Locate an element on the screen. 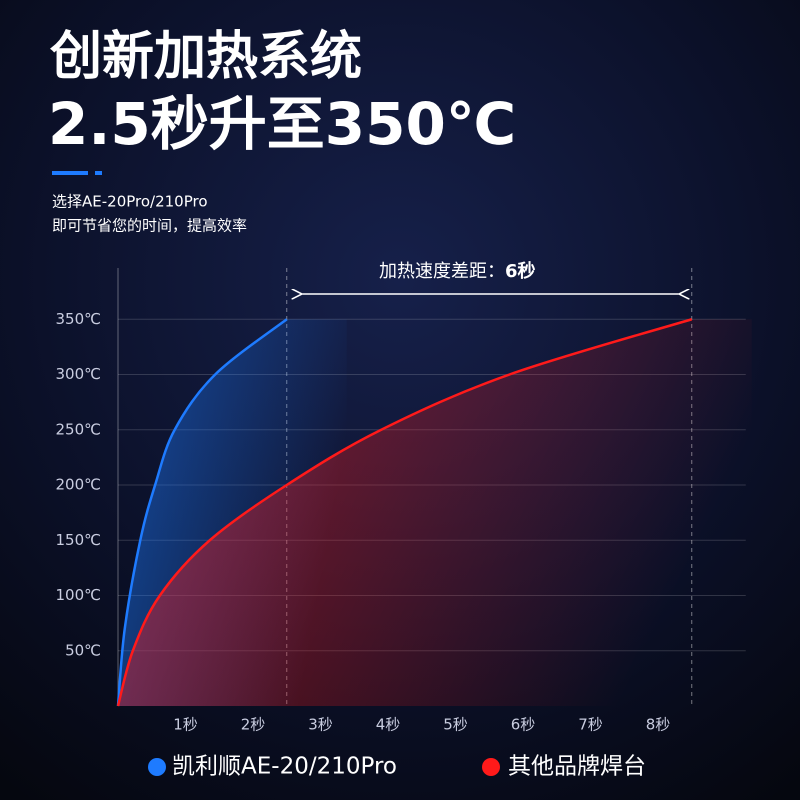  x-tick-label: 2秒 is located at coordinates (253, 725).